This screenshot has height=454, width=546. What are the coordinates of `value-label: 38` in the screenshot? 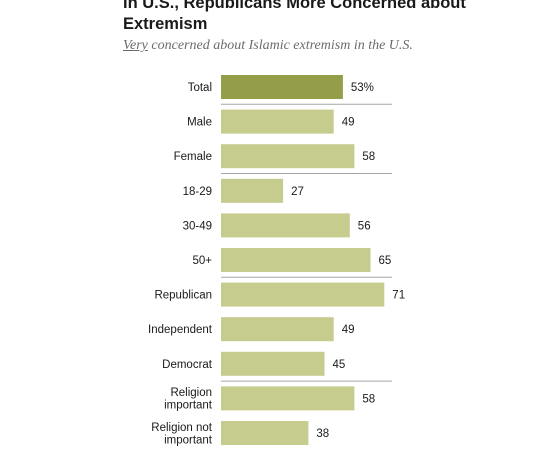 It's located at (322, 434).